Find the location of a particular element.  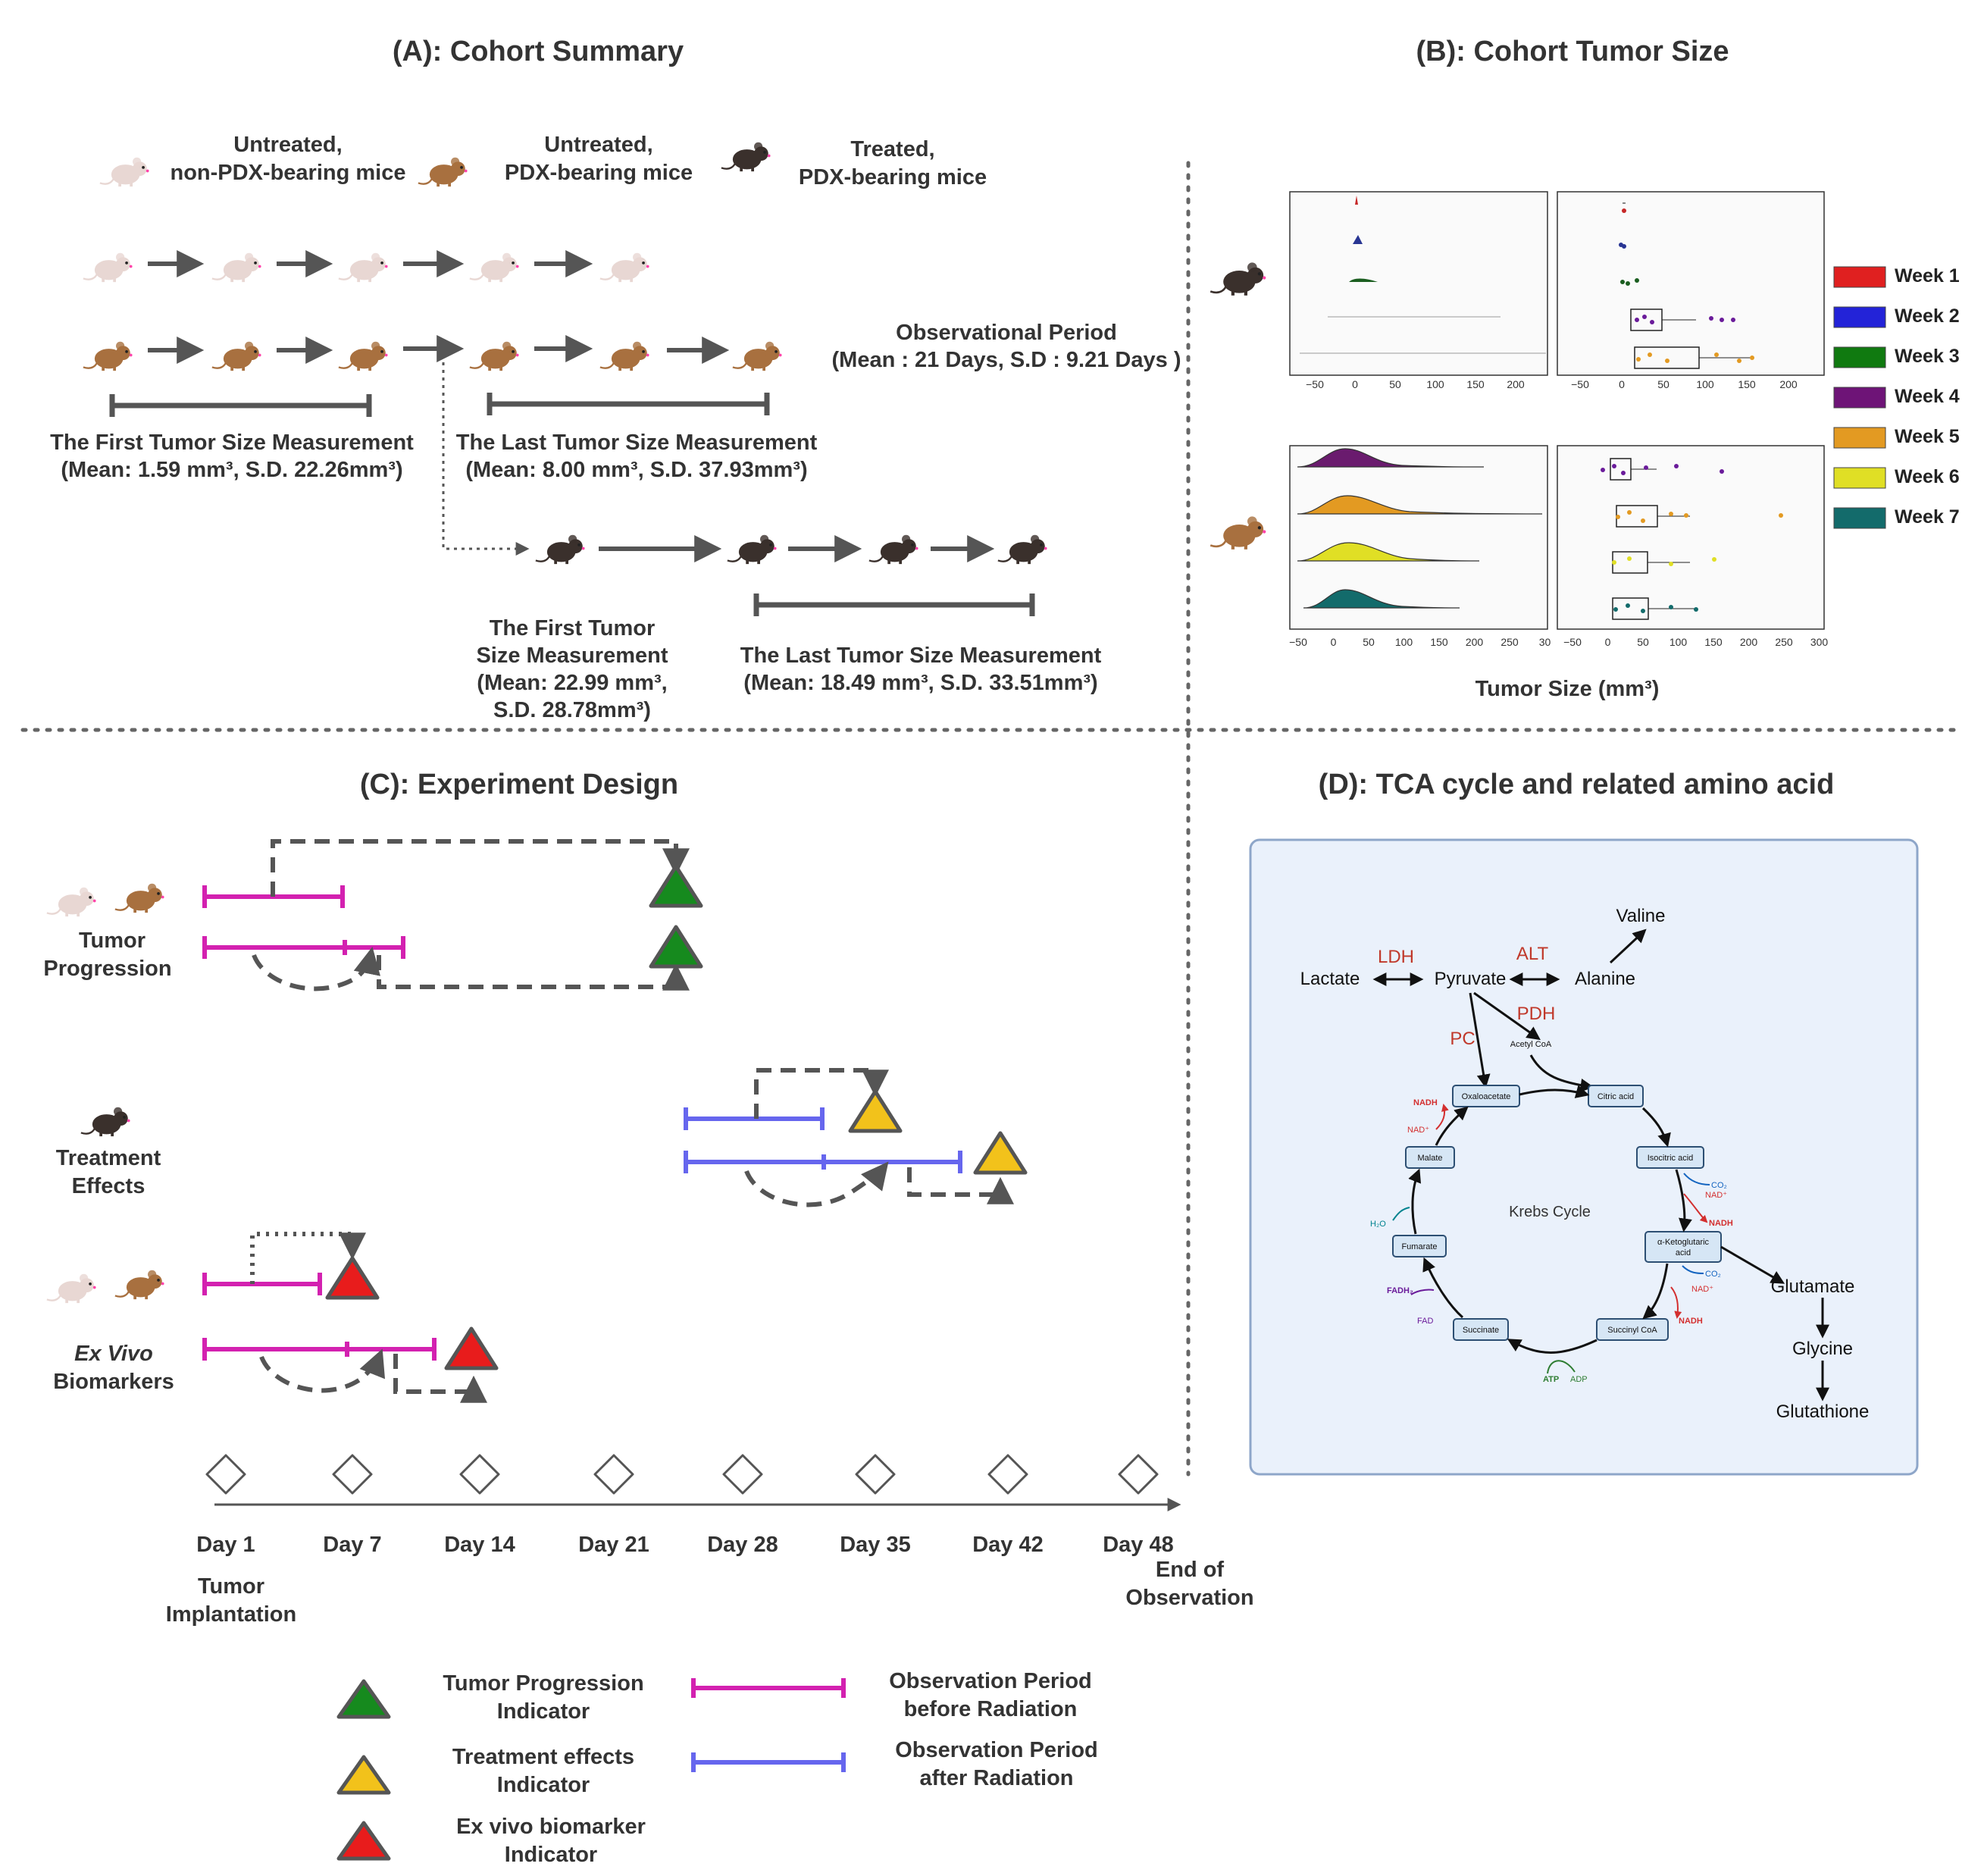

day-label: Day 1 is located at coordinates (225, 1545).